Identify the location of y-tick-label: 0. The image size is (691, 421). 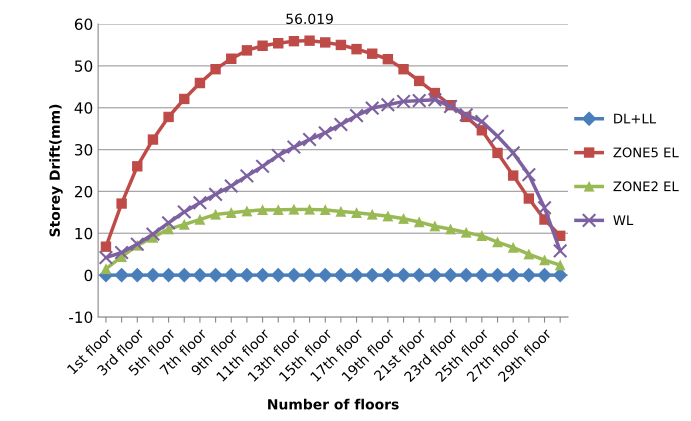
(88, 276).